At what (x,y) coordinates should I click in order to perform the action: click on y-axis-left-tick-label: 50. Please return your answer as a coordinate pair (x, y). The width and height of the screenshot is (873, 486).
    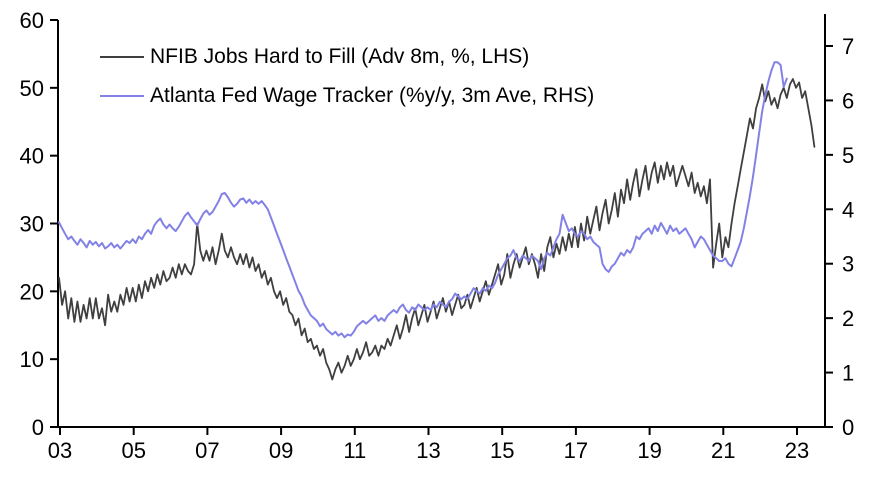
    Looking at the image, I should click on (32, 88).